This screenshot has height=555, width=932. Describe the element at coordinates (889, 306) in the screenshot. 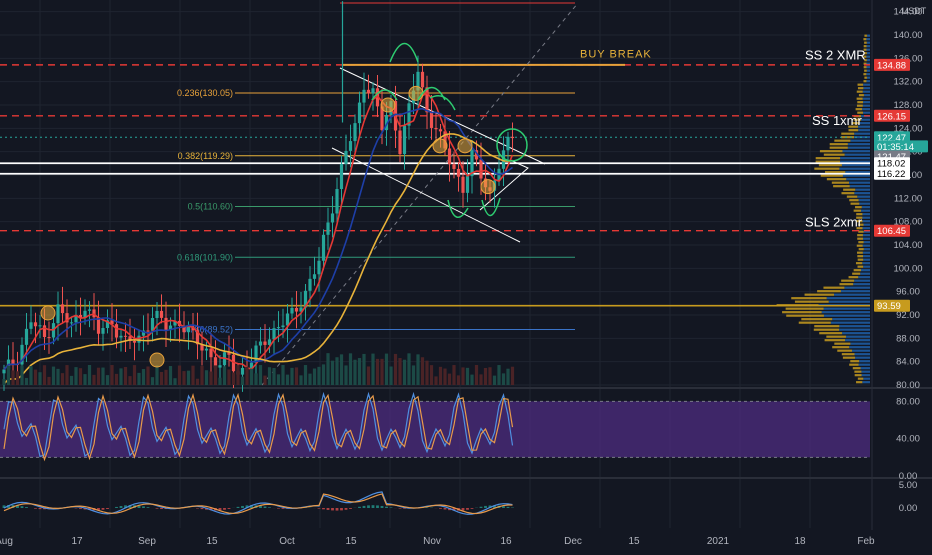

I see `price-tag-label: 93.59` at that location.